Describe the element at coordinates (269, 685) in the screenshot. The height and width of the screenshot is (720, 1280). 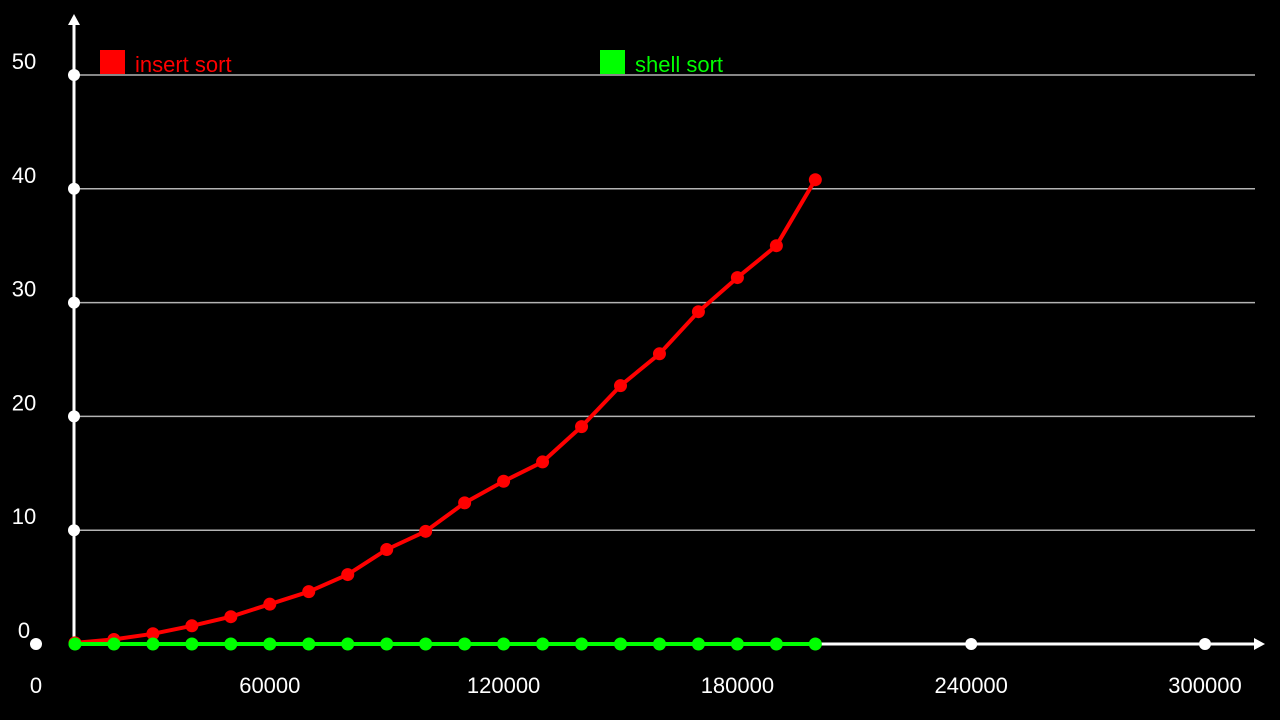
I see `x-tick-label-60000: 60000` at that location.